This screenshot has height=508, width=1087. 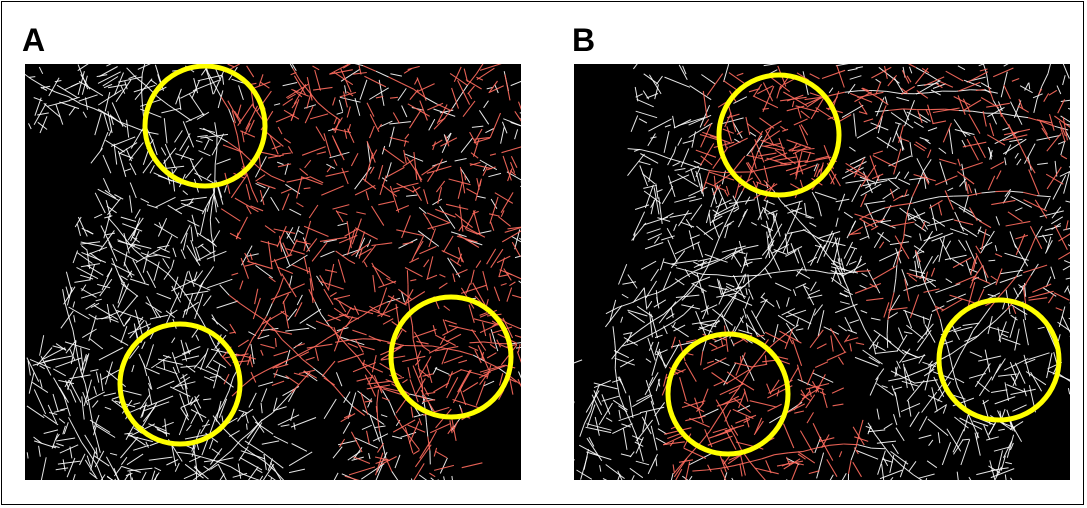 I want to click on panel-label-a: A, so click(x=34, y=40).